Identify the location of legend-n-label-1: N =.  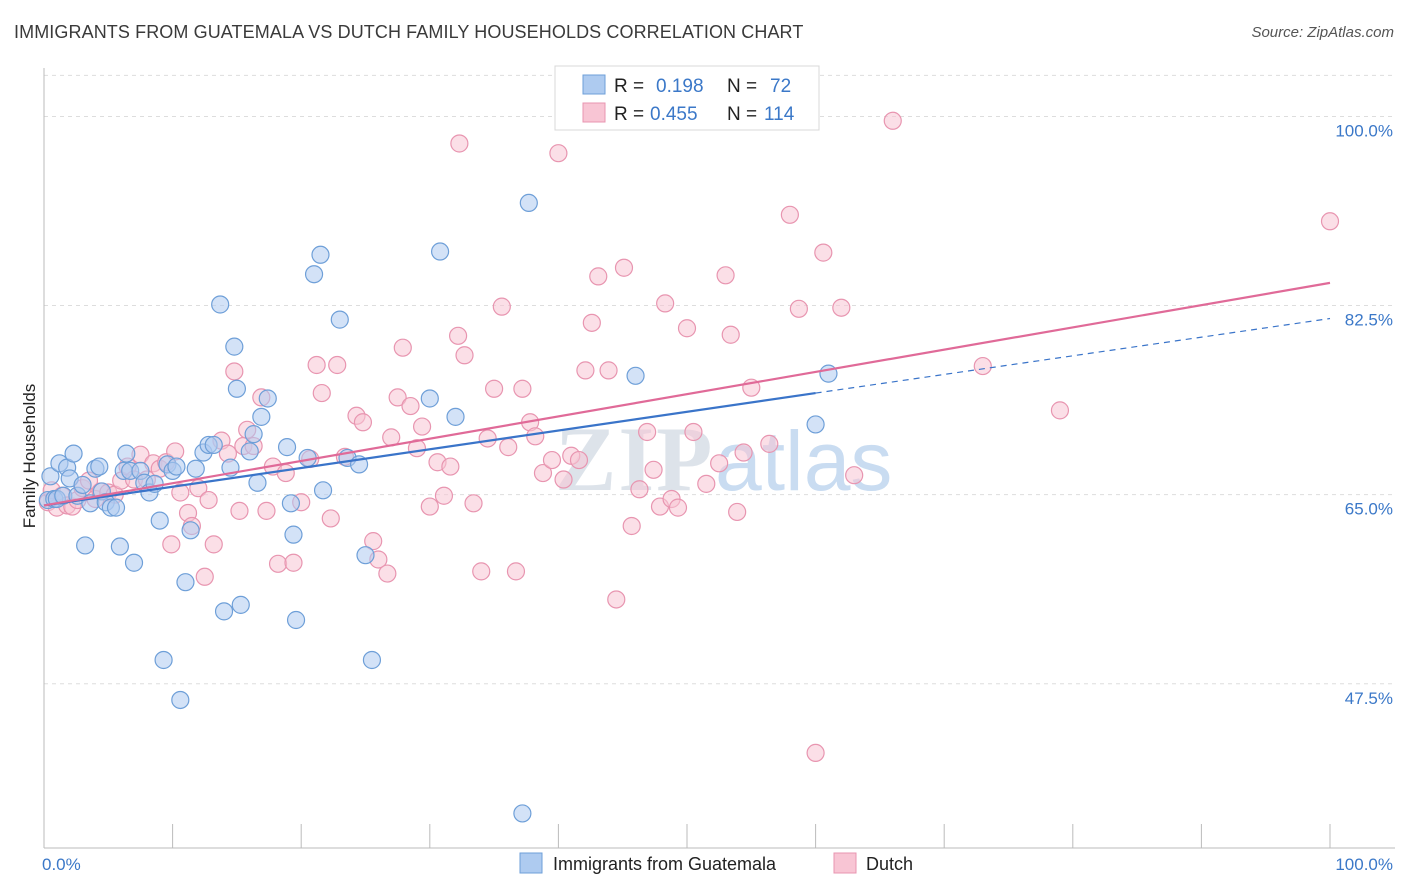
(742, 114).